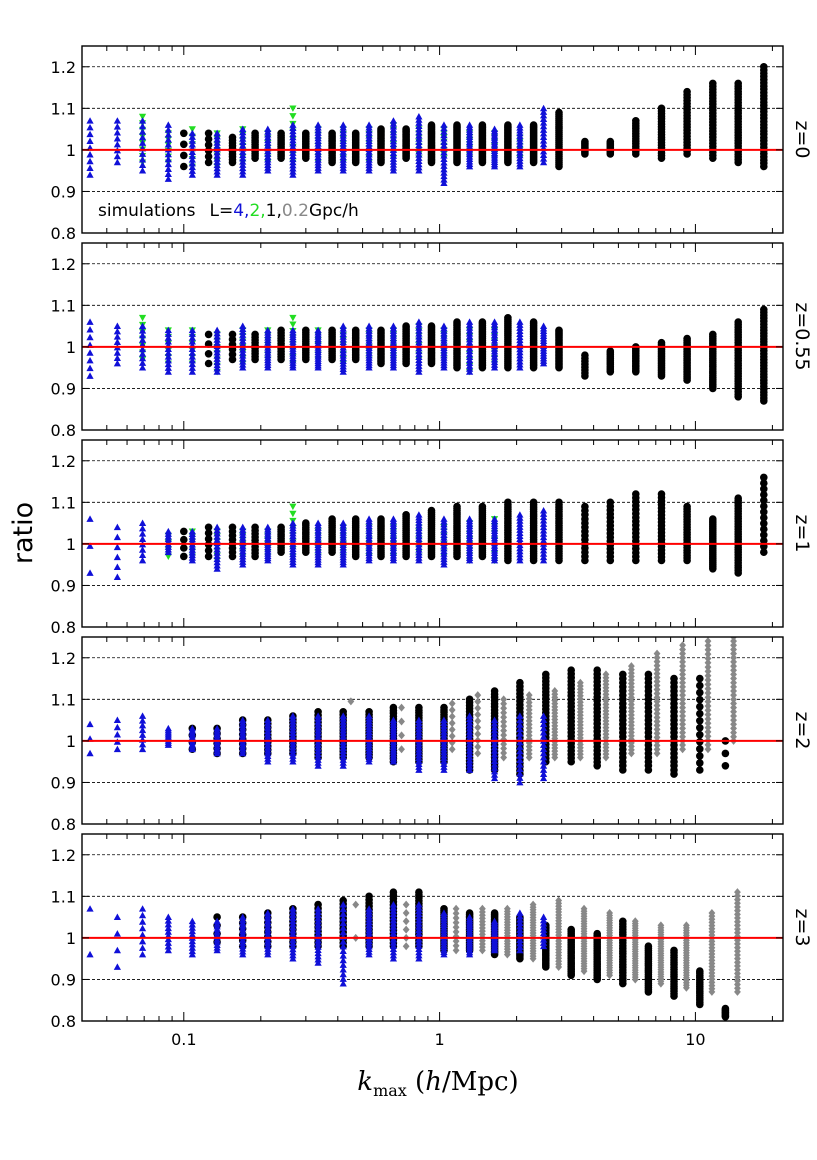 The width and height of the screenshot is (817, 1160). I want to click on data-points, so click(427, 527).